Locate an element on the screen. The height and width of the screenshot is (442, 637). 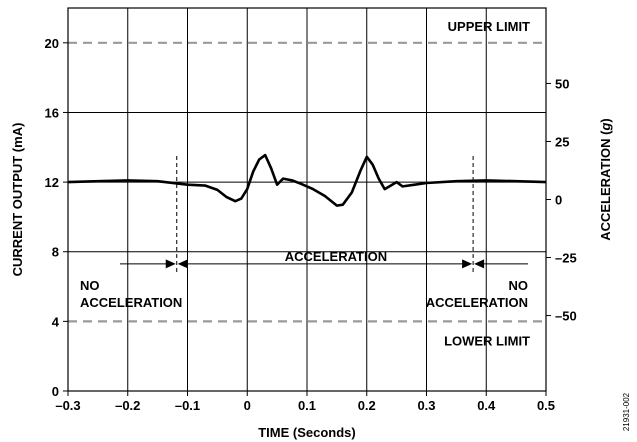
x-tick-label: 0.2 is located at coordinates (367, 405).